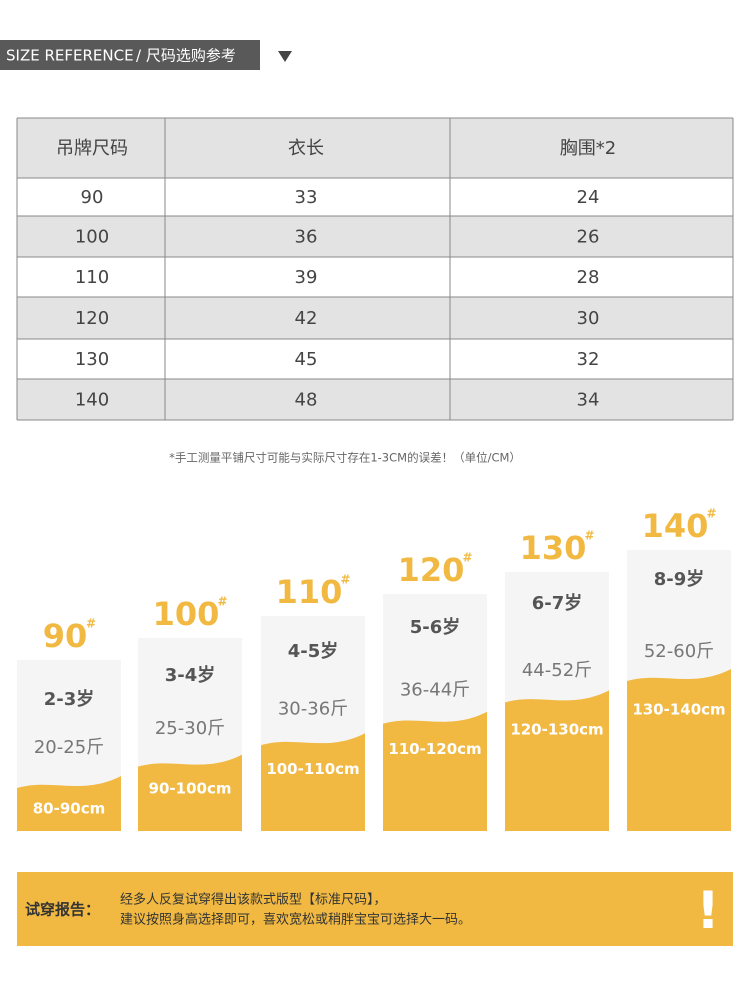 This screenshot has height=1000, width=750. Describe the element at coordinates (306, 148) in the screenshot. I see `table-header-cell: 衣长` at that location.